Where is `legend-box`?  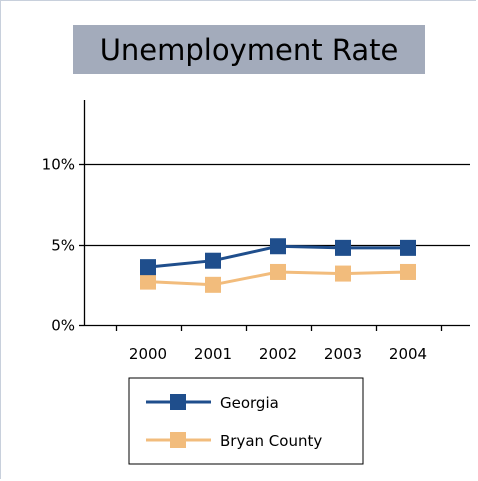
legend-box is located at coordinates (246, 421).